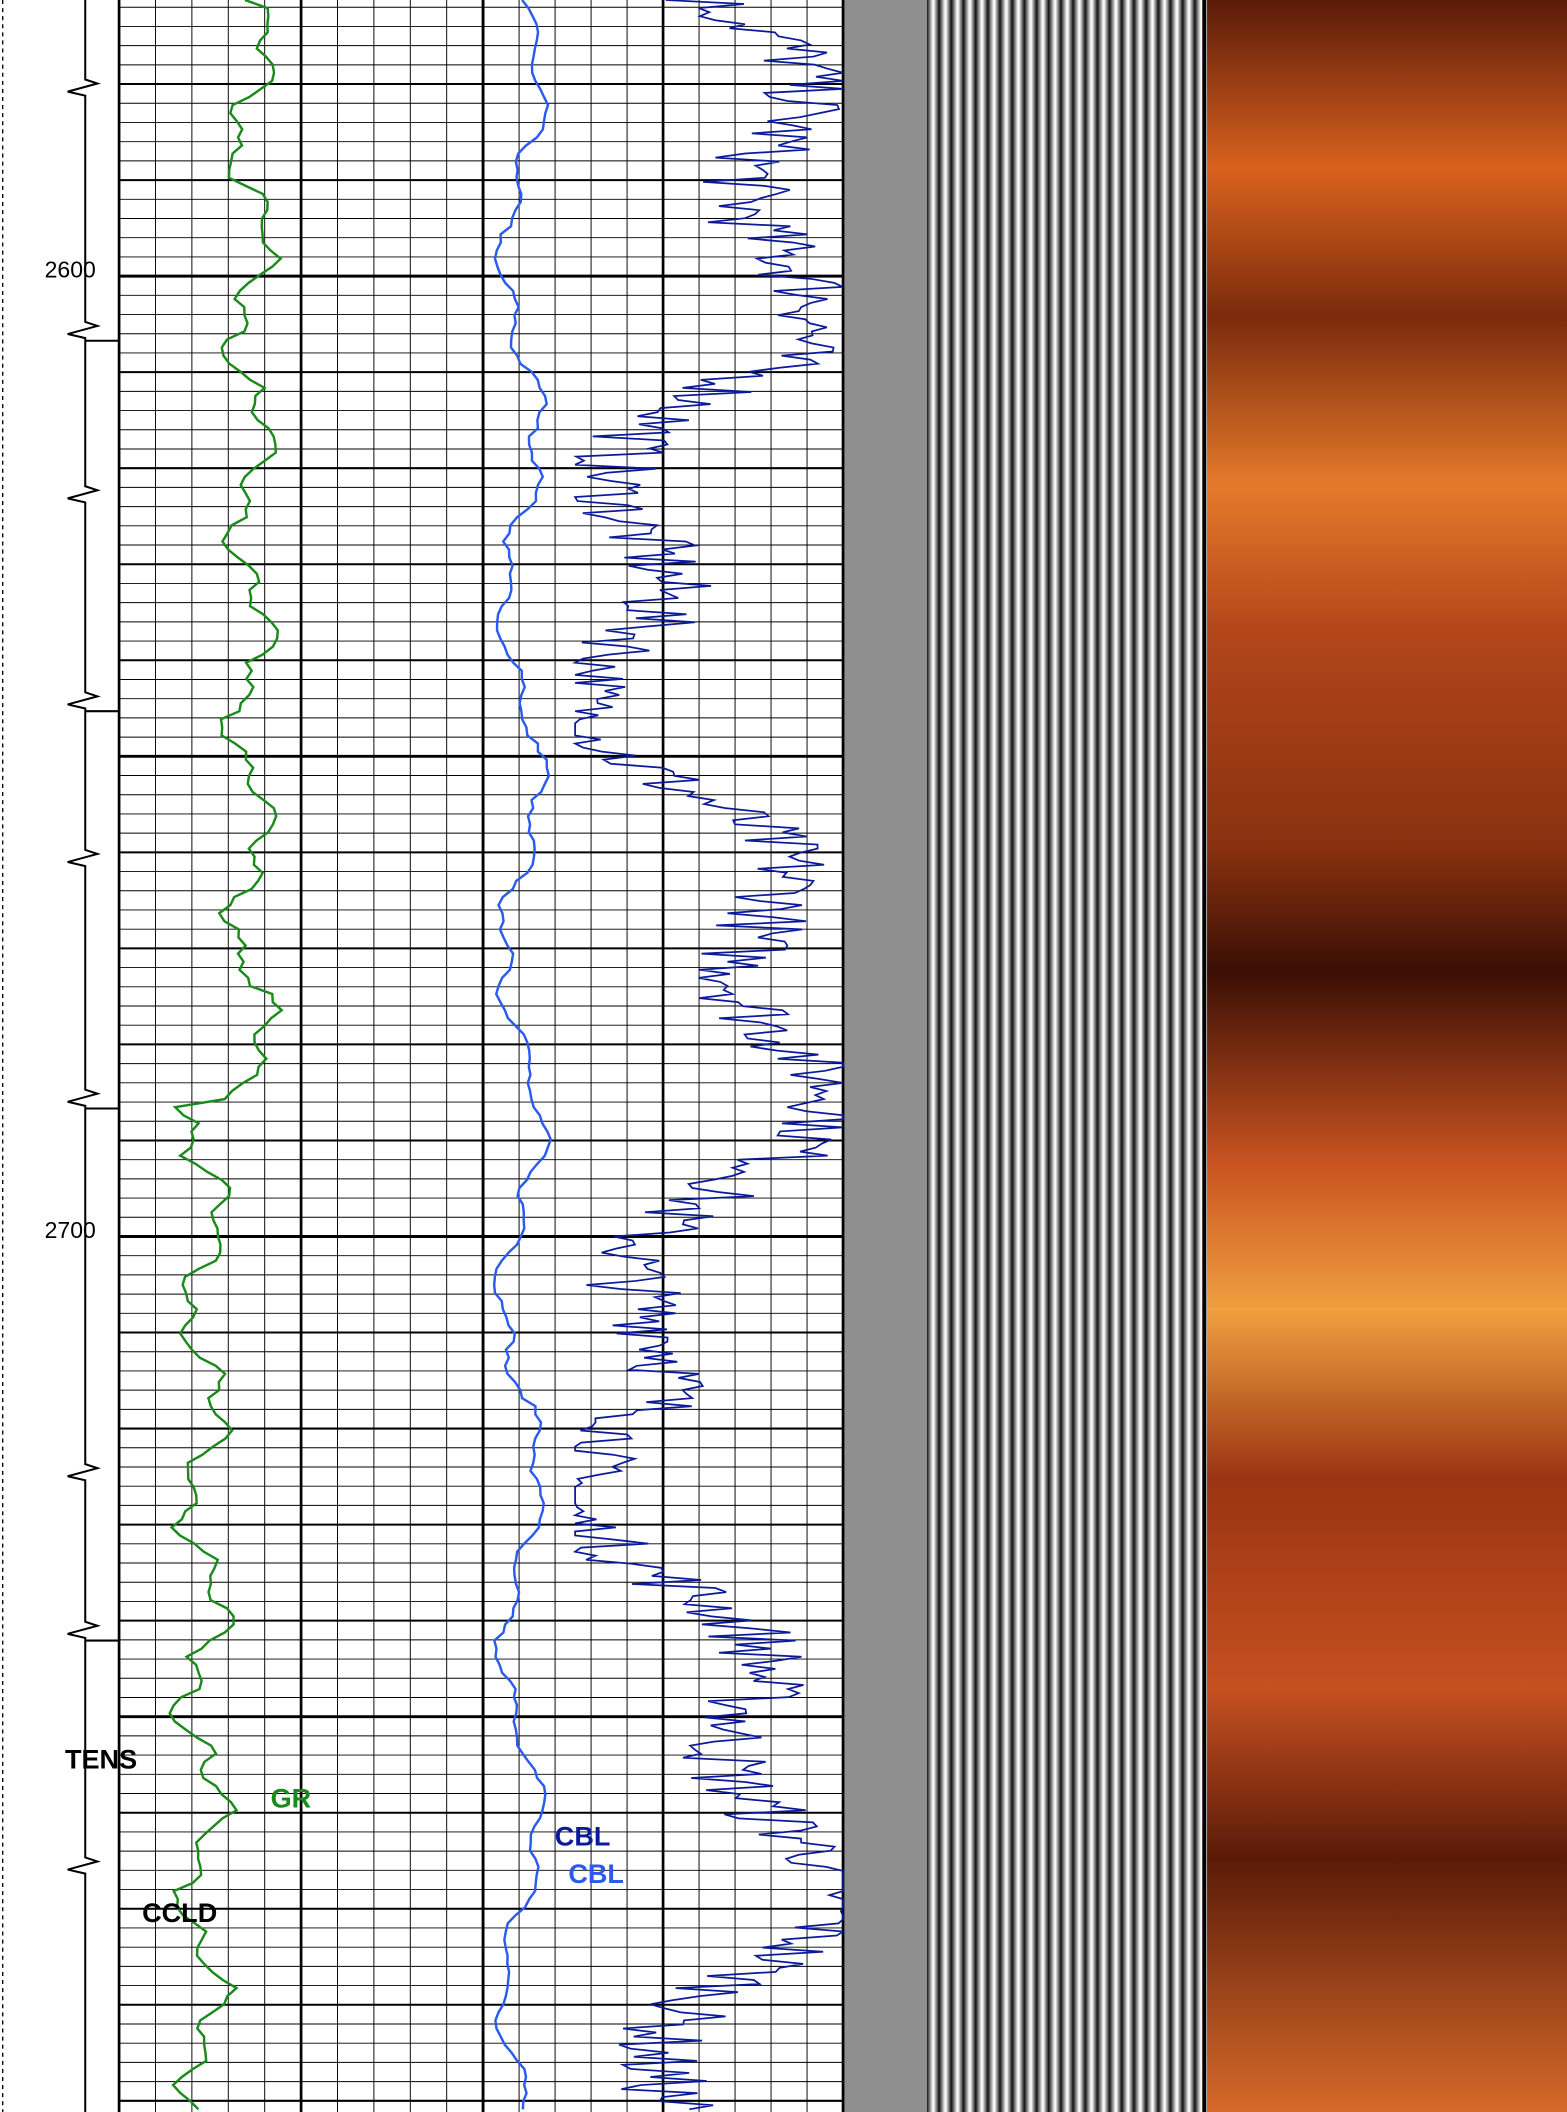 Image resolution: width=1567 pixels, height=2112 pixels. Describe the element at coordinates (84, 1056) in the screenshot. I see `ccl-curve` at that location.